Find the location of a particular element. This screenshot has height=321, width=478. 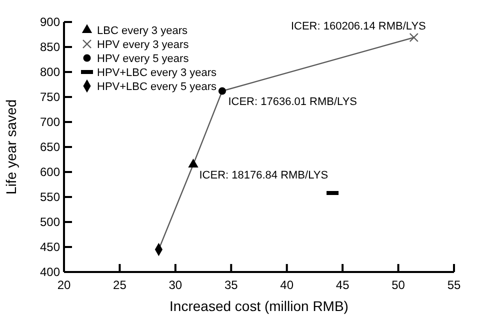

y-tick-label: 700 is located at coordinates (50, 121).